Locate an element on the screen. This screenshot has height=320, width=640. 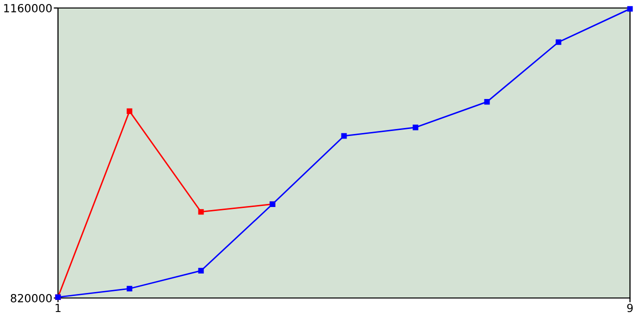
y-tick-label: 1160000 is located at coordinates (28, 8).